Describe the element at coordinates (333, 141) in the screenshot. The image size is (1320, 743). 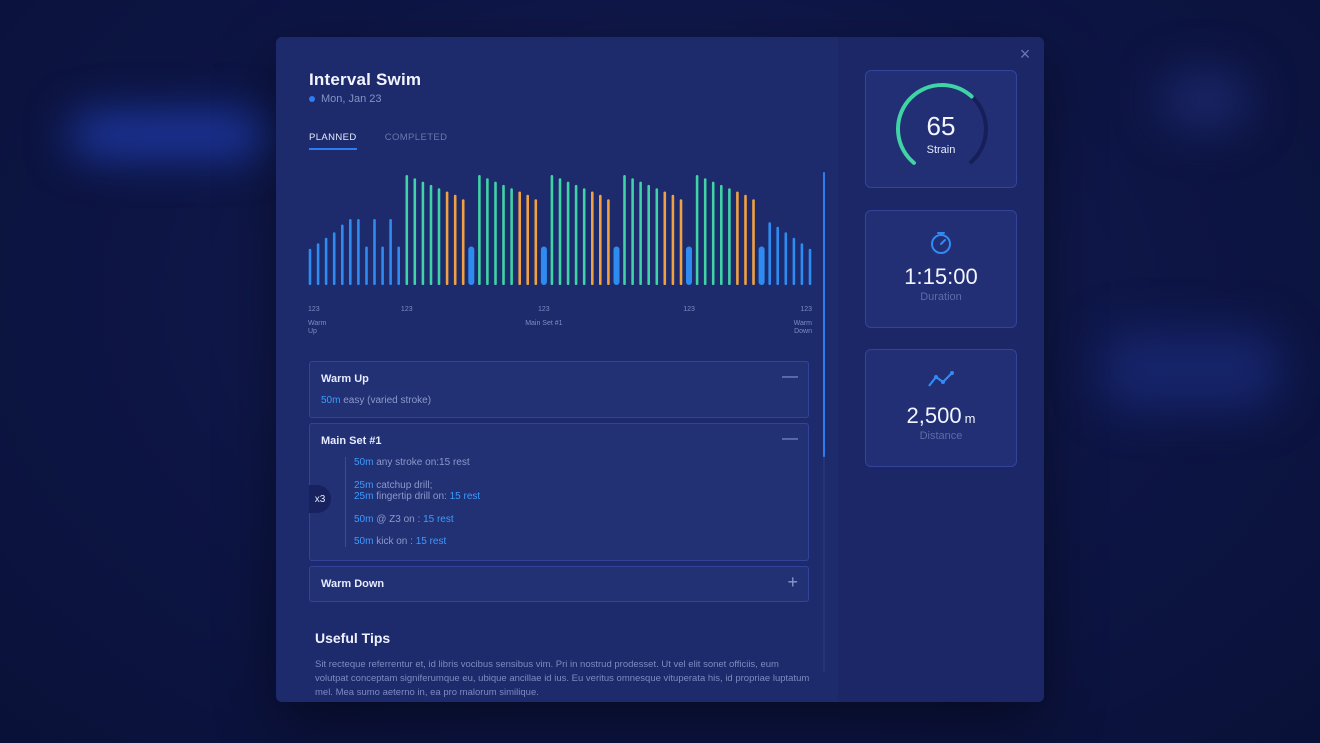
I see `tab-planned: PLANNED` at that location.